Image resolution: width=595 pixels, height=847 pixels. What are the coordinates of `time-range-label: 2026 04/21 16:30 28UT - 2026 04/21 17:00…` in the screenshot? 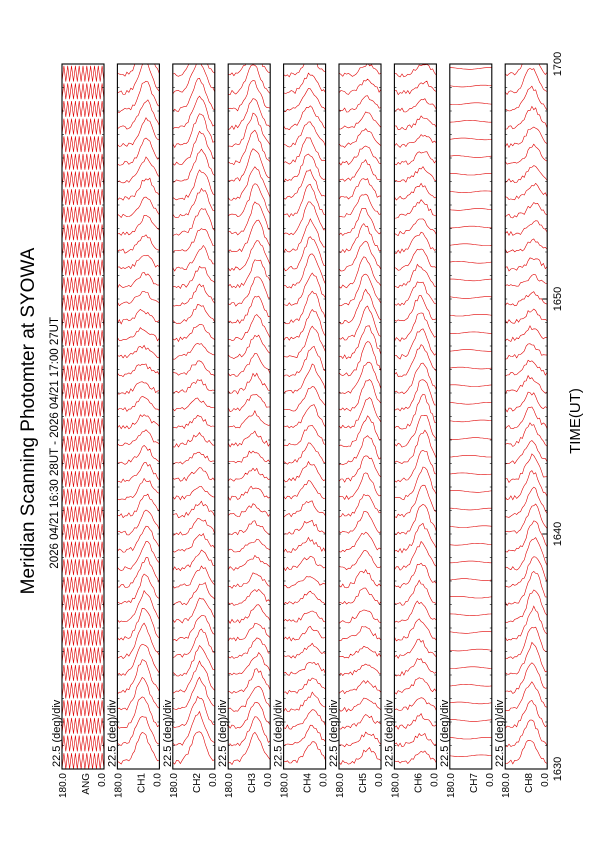 It's located at (55, 443).